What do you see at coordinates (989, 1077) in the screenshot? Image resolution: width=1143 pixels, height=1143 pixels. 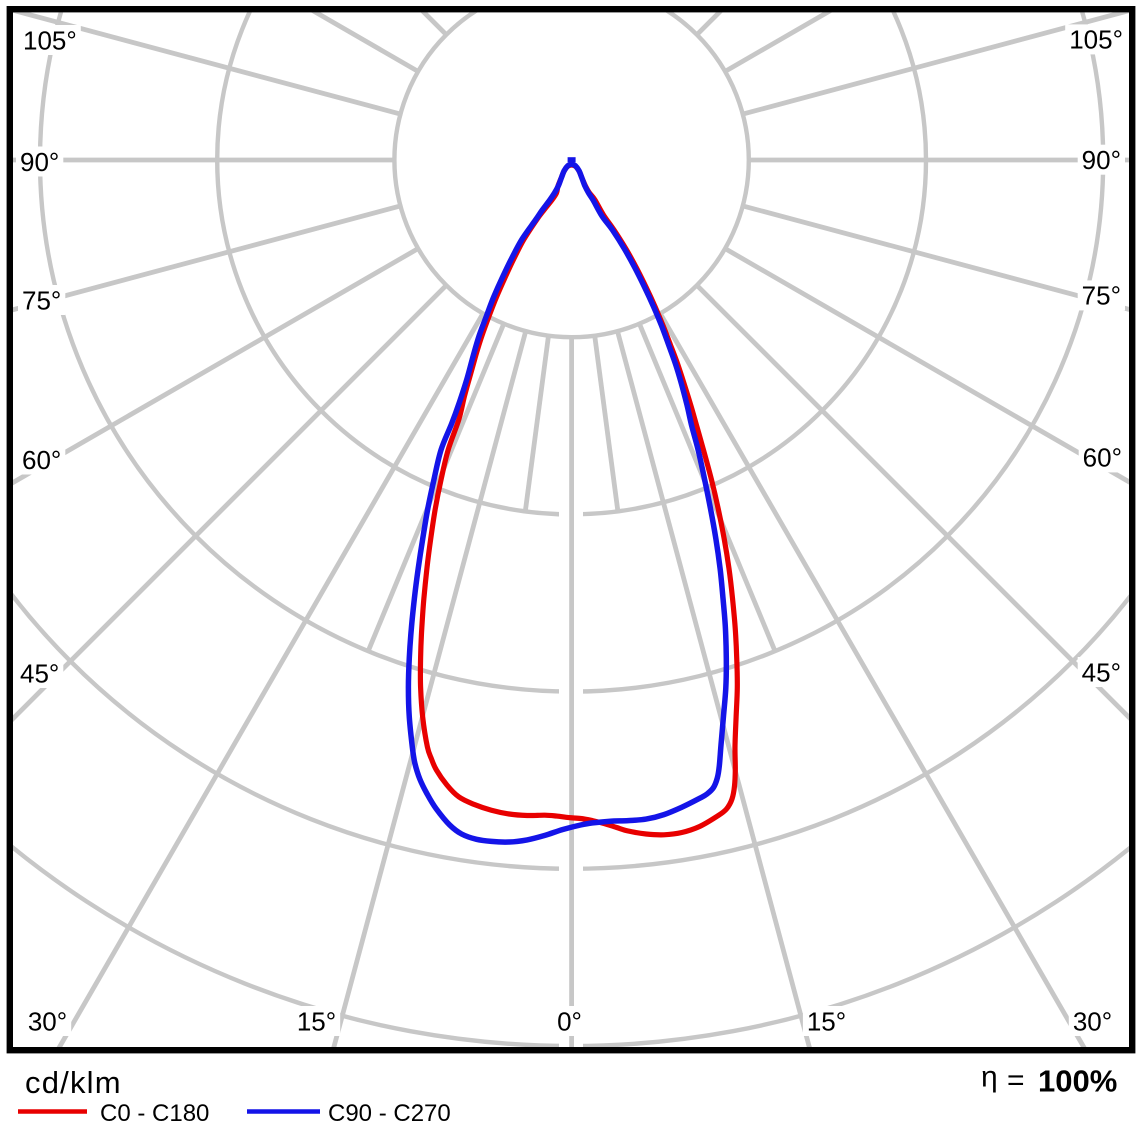 I see `svg-text: η` at bounding box center [989, 1077].